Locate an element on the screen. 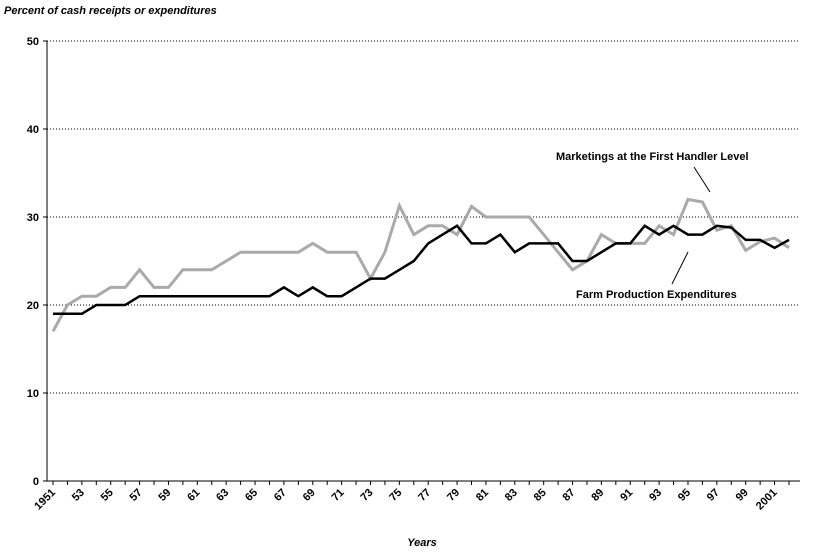 The width and height of the screenshot is (839, 557). x-tick-label: 75 is located at coordinates (395, 495).